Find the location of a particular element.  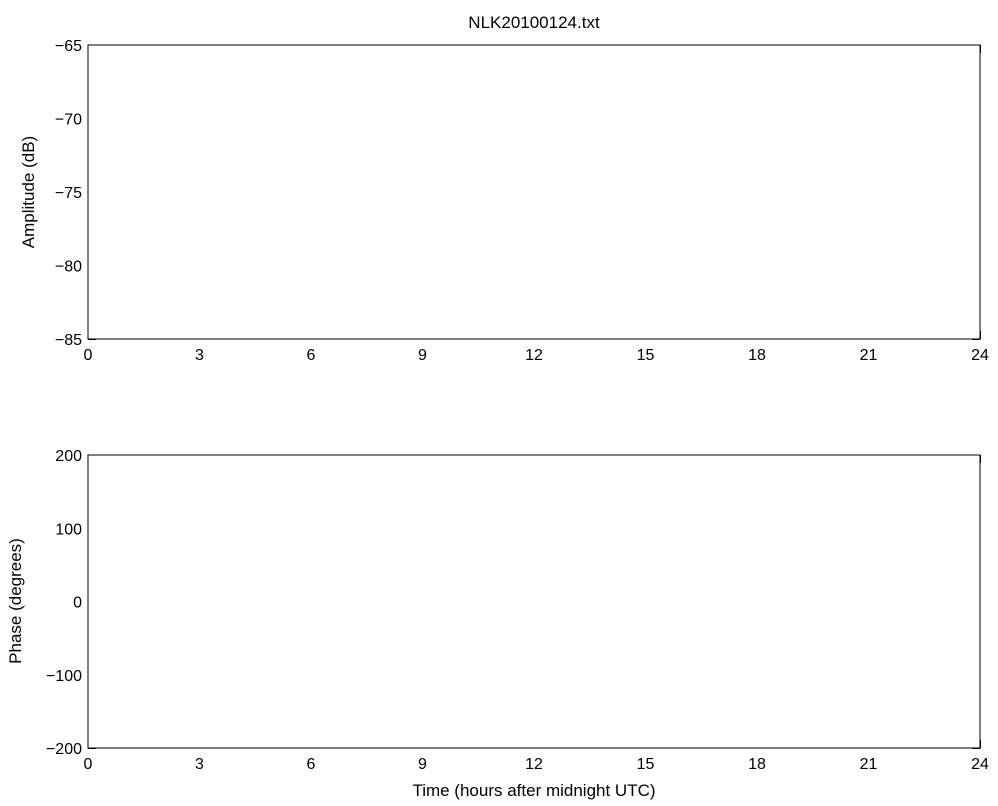

phase-x-axis-label: Time (hours after midnight UTC) is located at coordinates (533, 790).